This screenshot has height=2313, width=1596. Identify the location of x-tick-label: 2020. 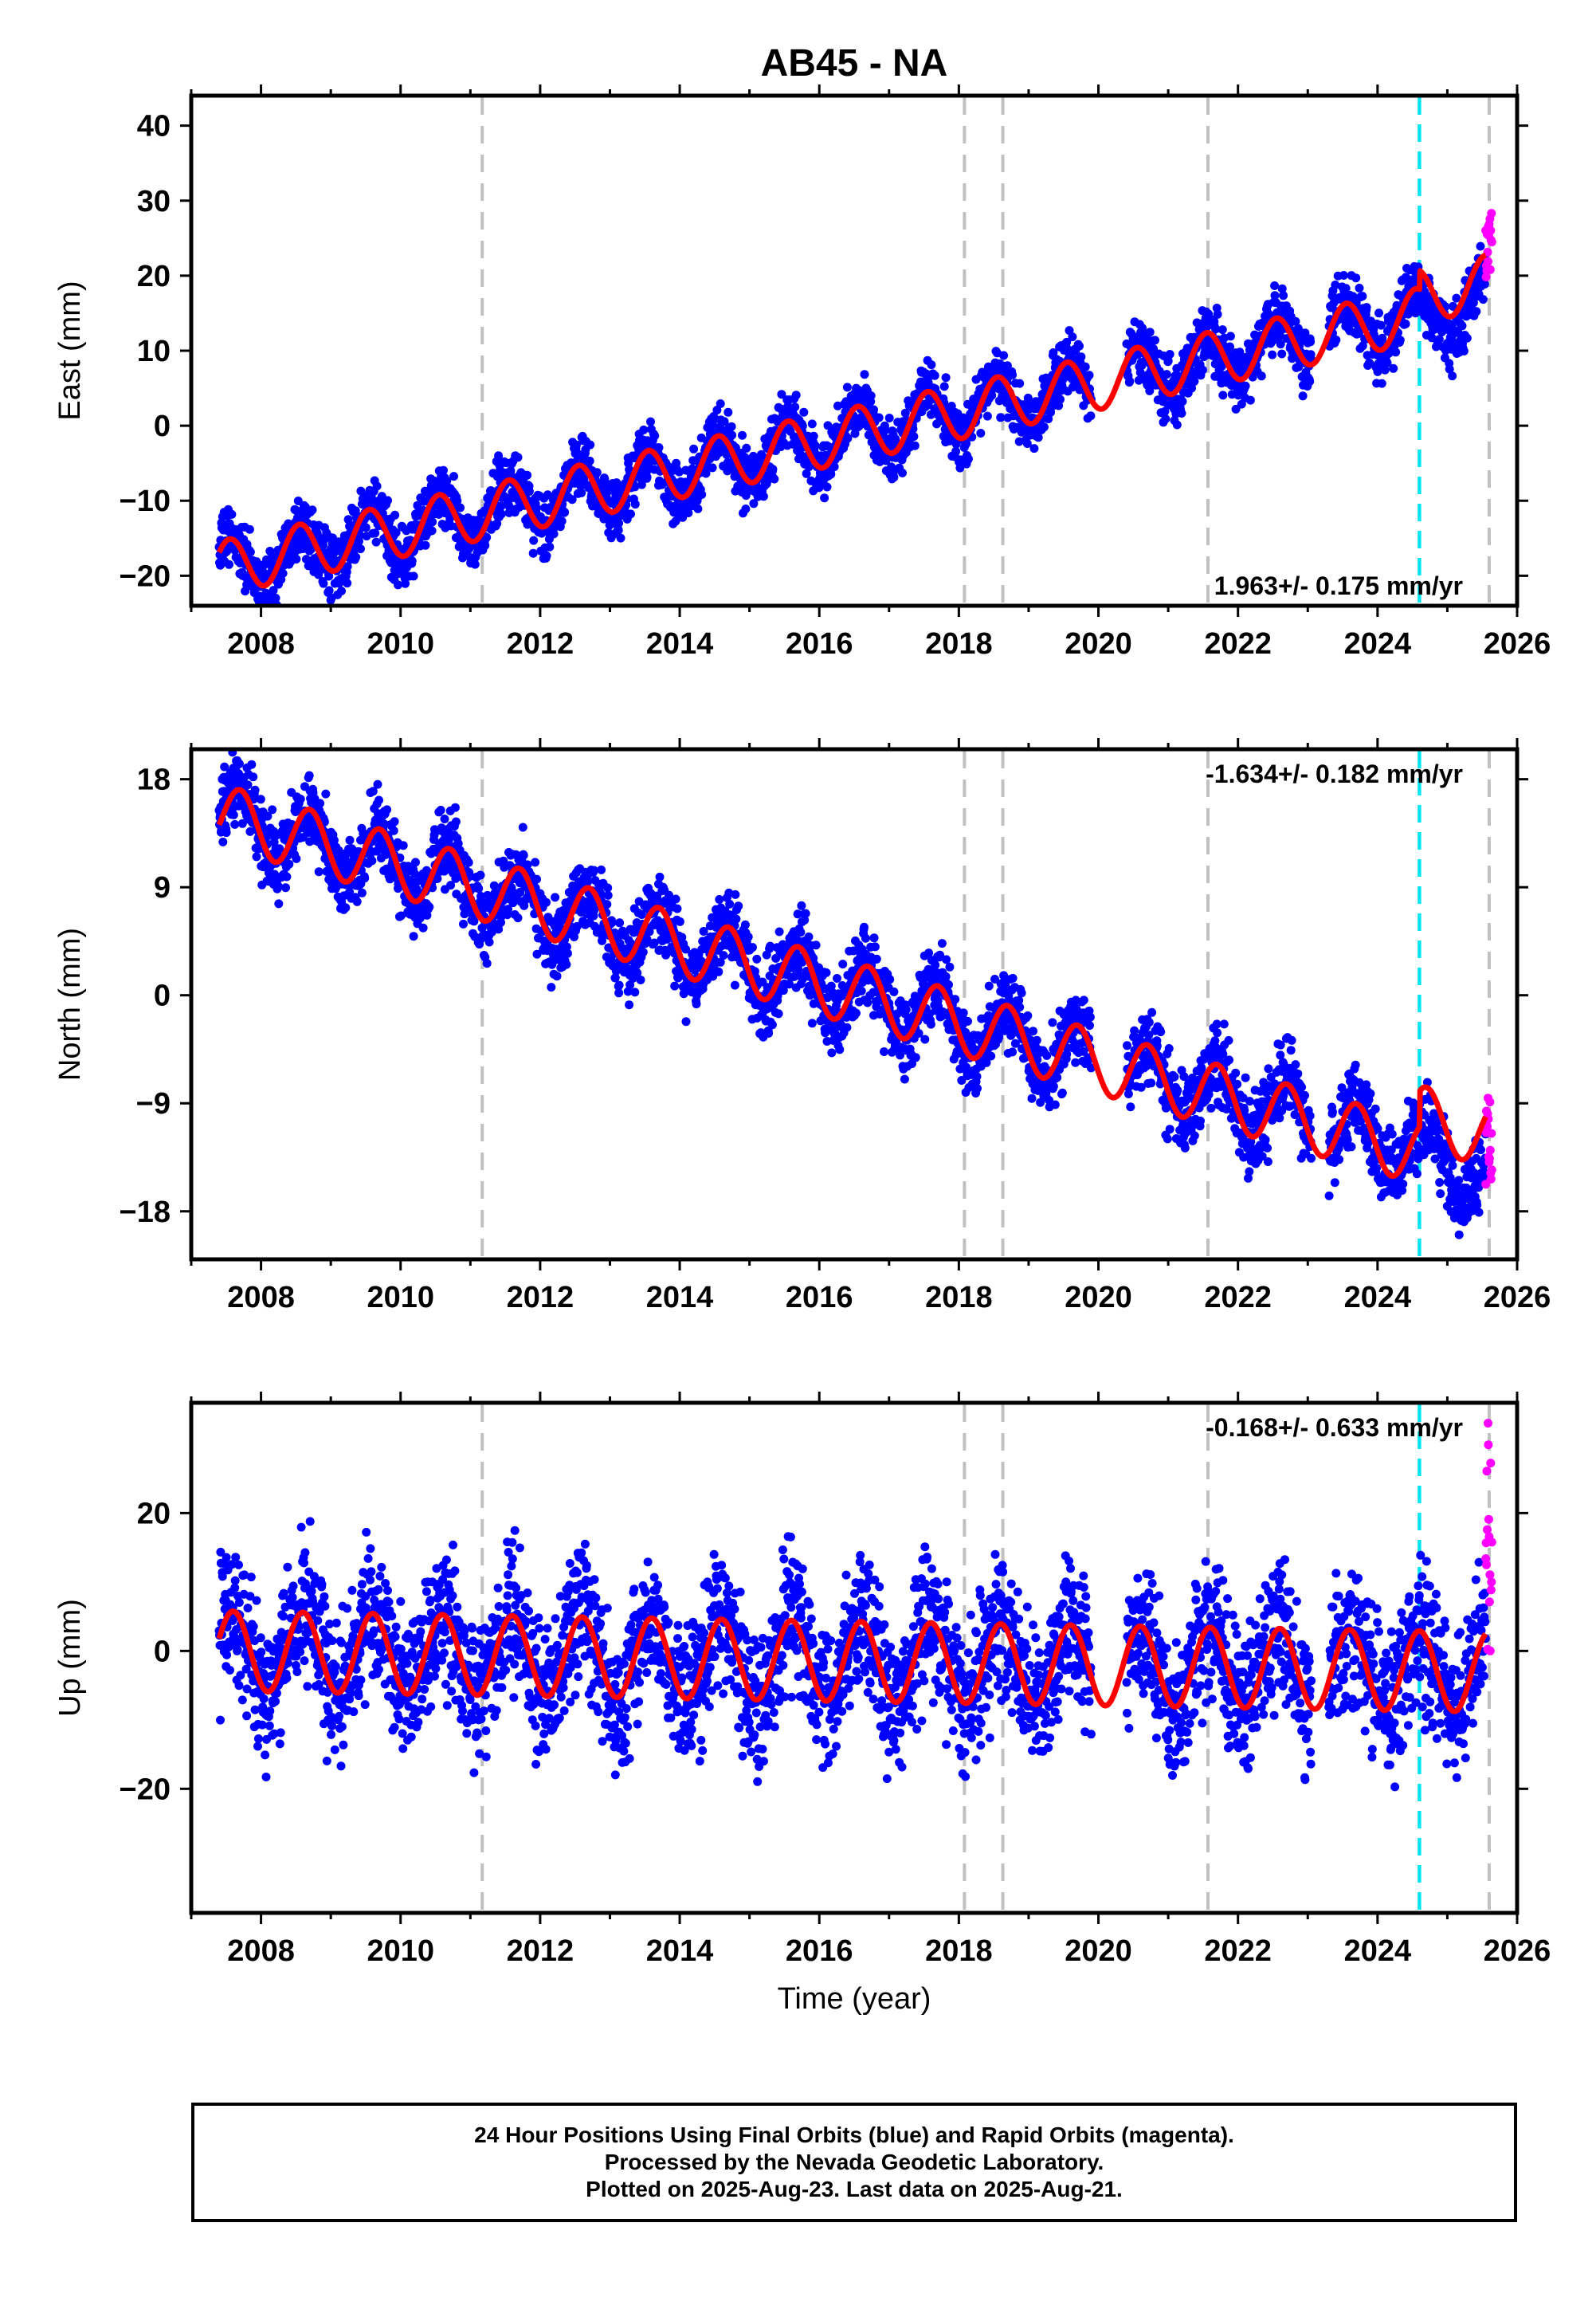
(1099, 644).